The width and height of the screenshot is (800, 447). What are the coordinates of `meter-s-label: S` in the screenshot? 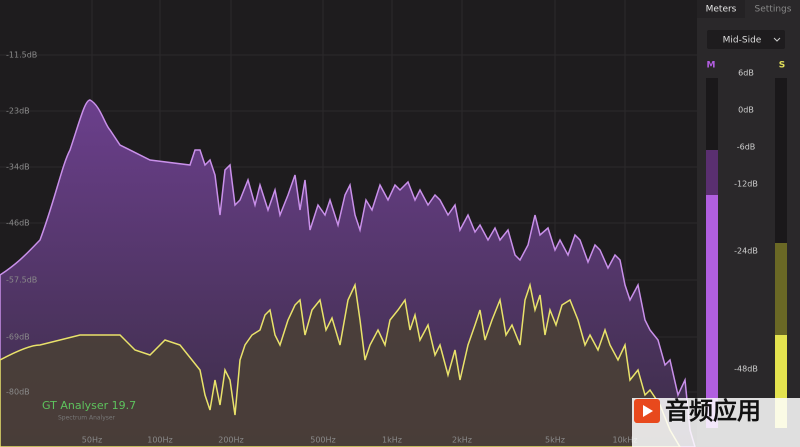 It's located at (782, 66).